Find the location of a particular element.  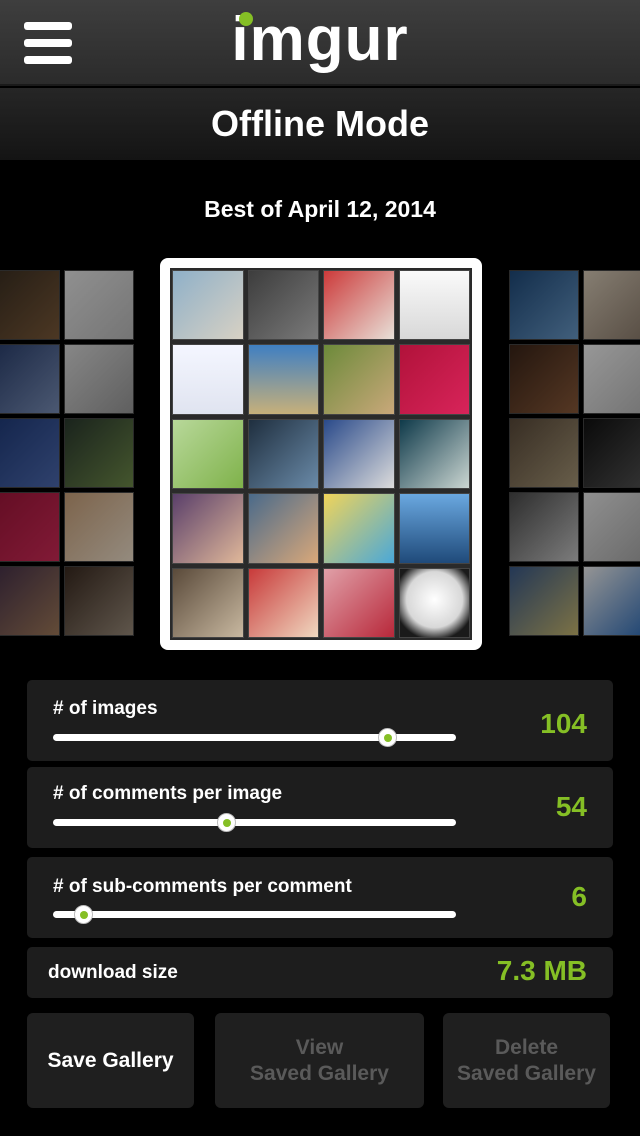

comments-setting-panel: # of comments per image 54 is located at coordinates (320, 807).